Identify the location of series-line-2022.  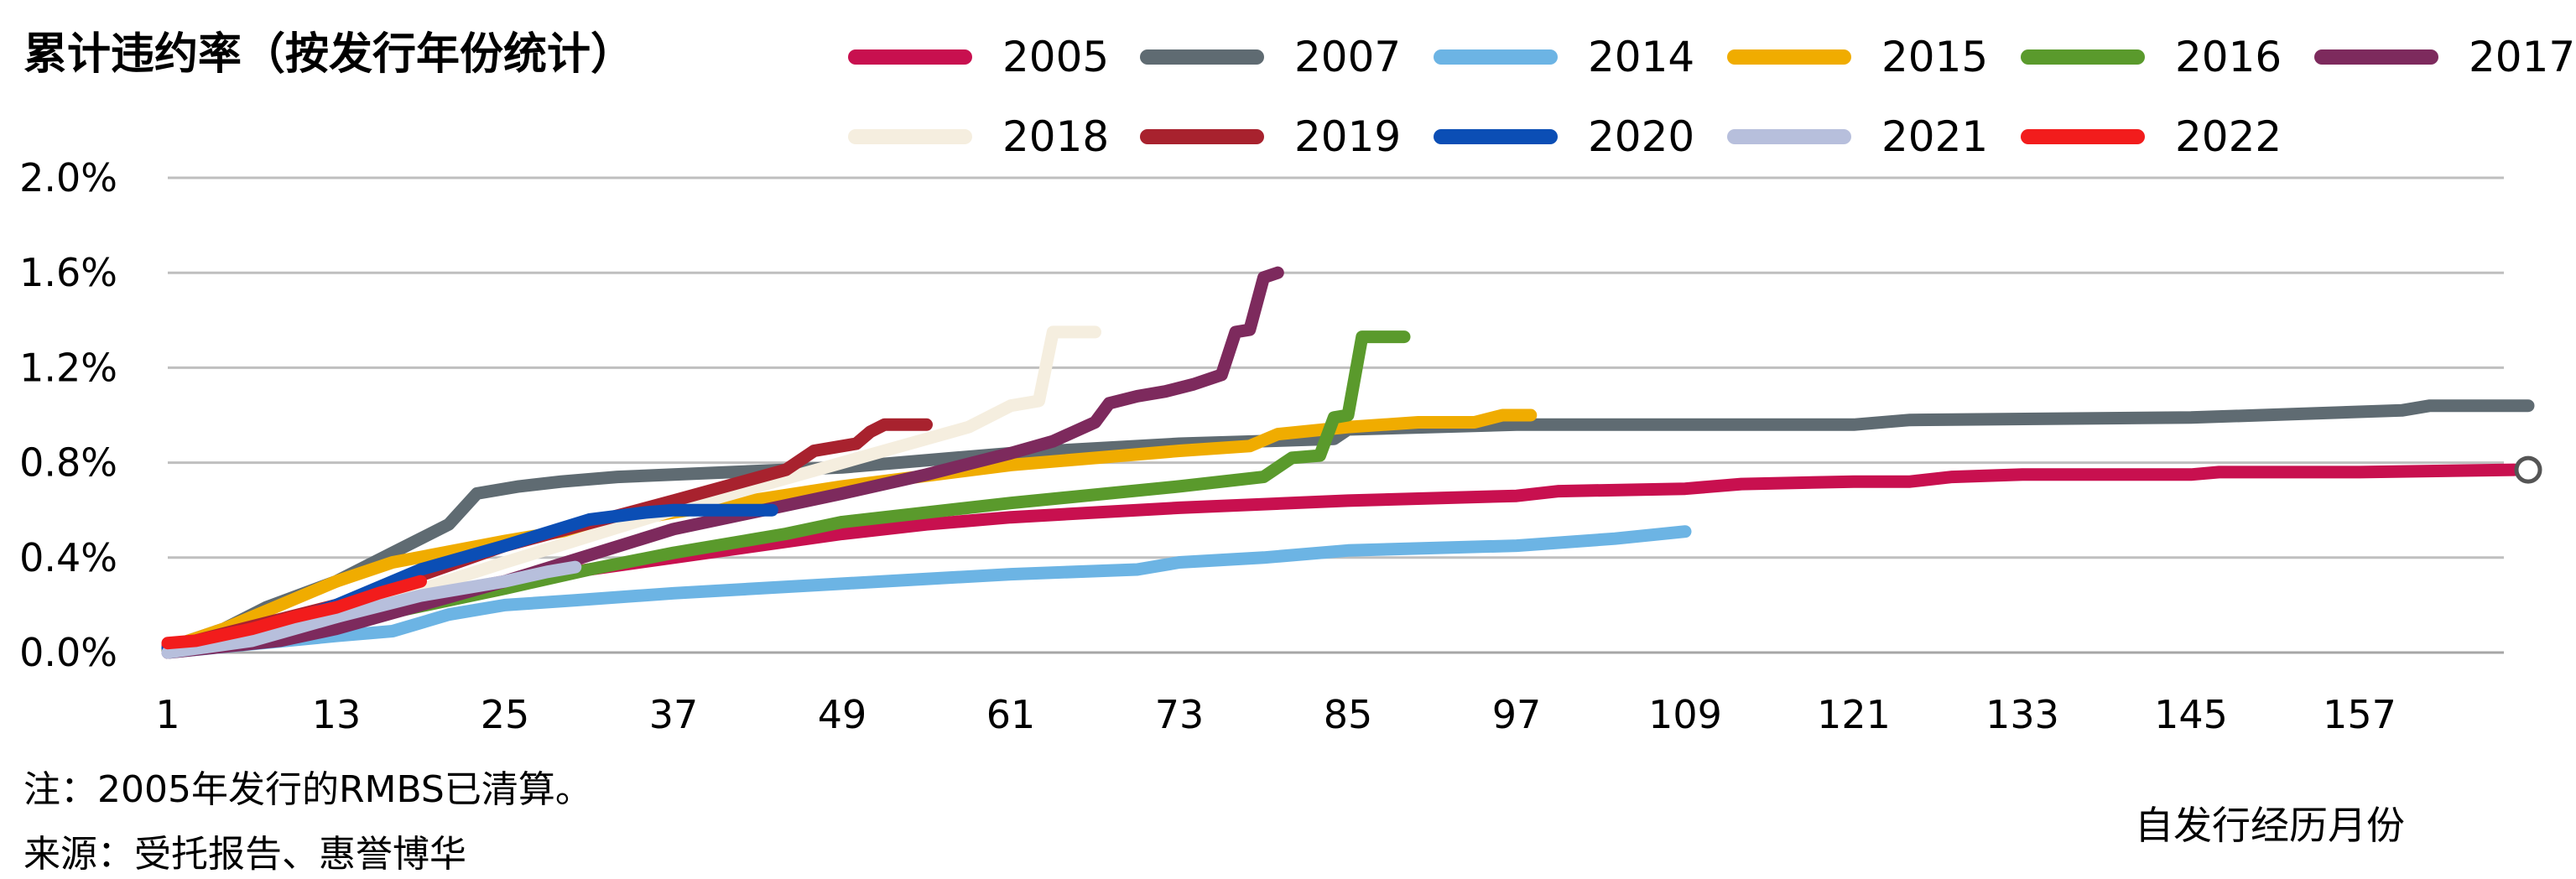
(294, 612).